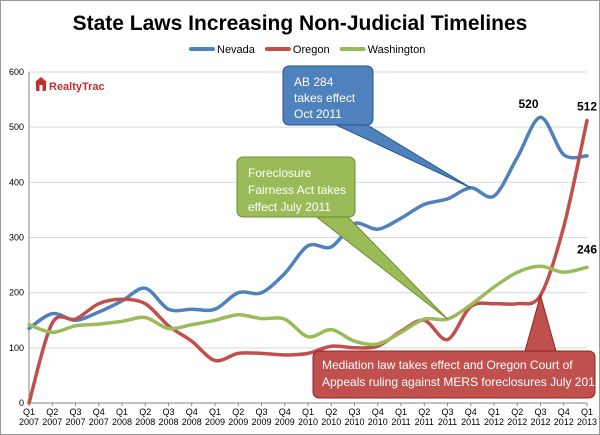  I want to click on x-tick-label: Q4 2008, so click(192, 417).